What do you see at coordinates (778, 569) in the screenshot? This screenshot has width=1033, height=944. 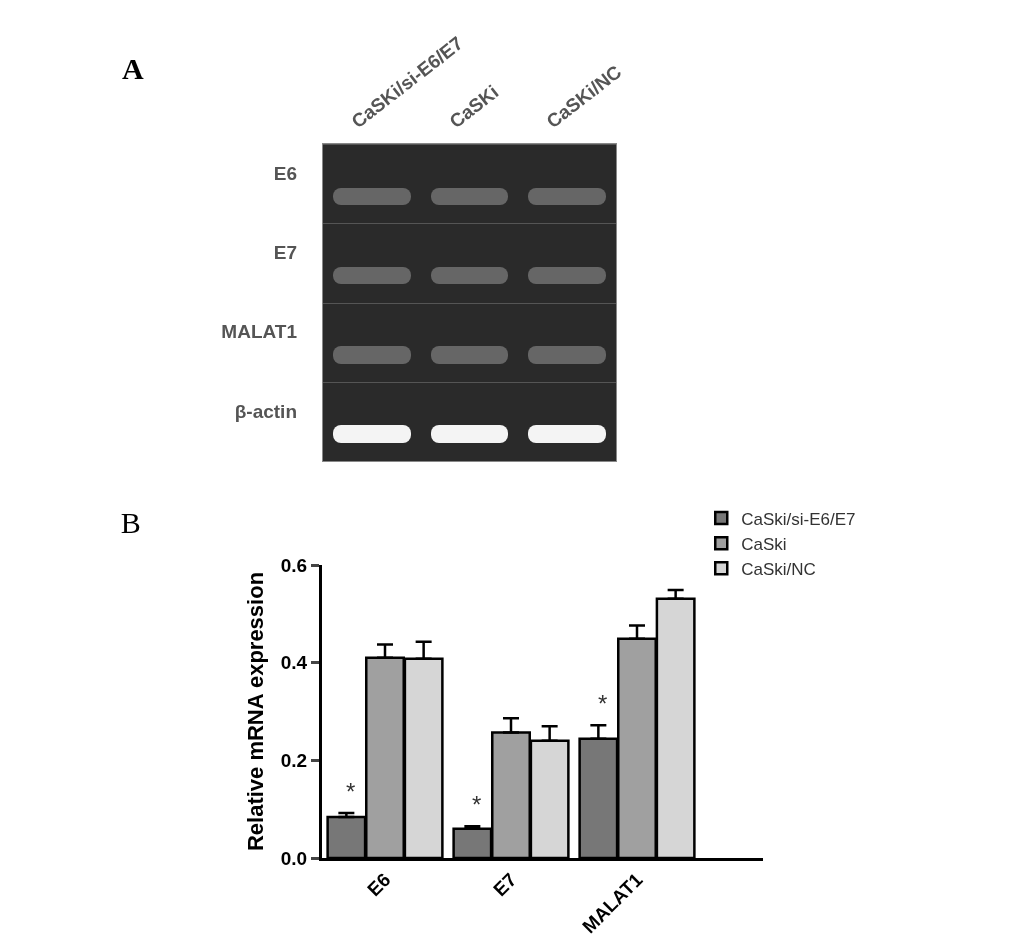 I see `legend-label: CaSki/NC` at bounding box center [778, 569].